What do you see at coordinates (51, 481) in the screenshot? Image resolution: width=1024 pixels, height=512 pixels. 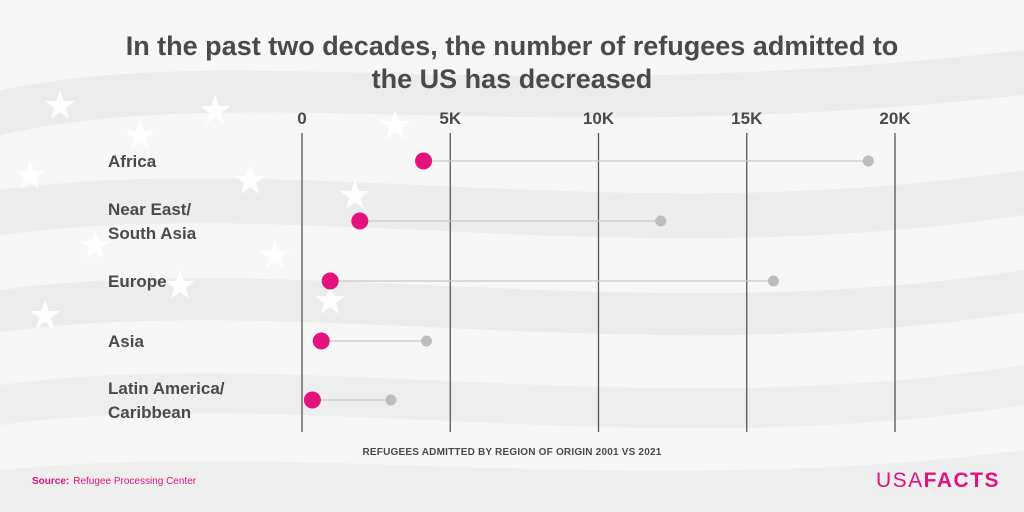 I see `source-label: Source:` at bounding box center [51, 481].